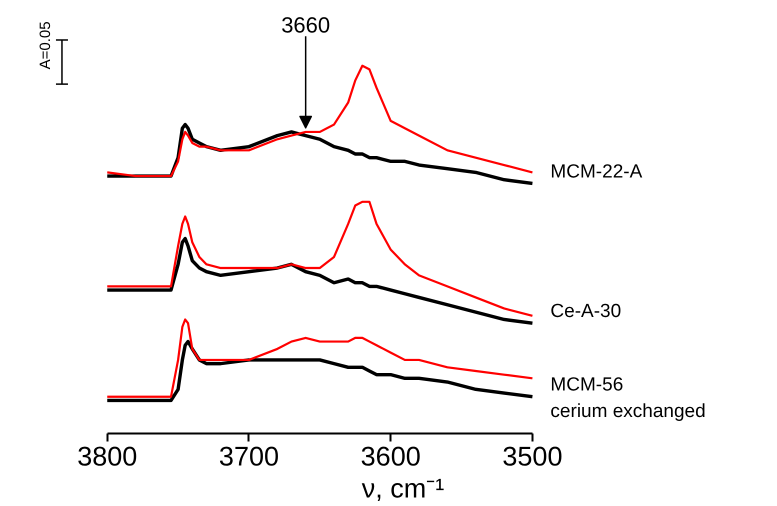 Image resolution: width=777 pixels, height=506 pixels. Describe the element at coordinates (305, 25) in the screenshot. I see `annotation: 3660` at that location.